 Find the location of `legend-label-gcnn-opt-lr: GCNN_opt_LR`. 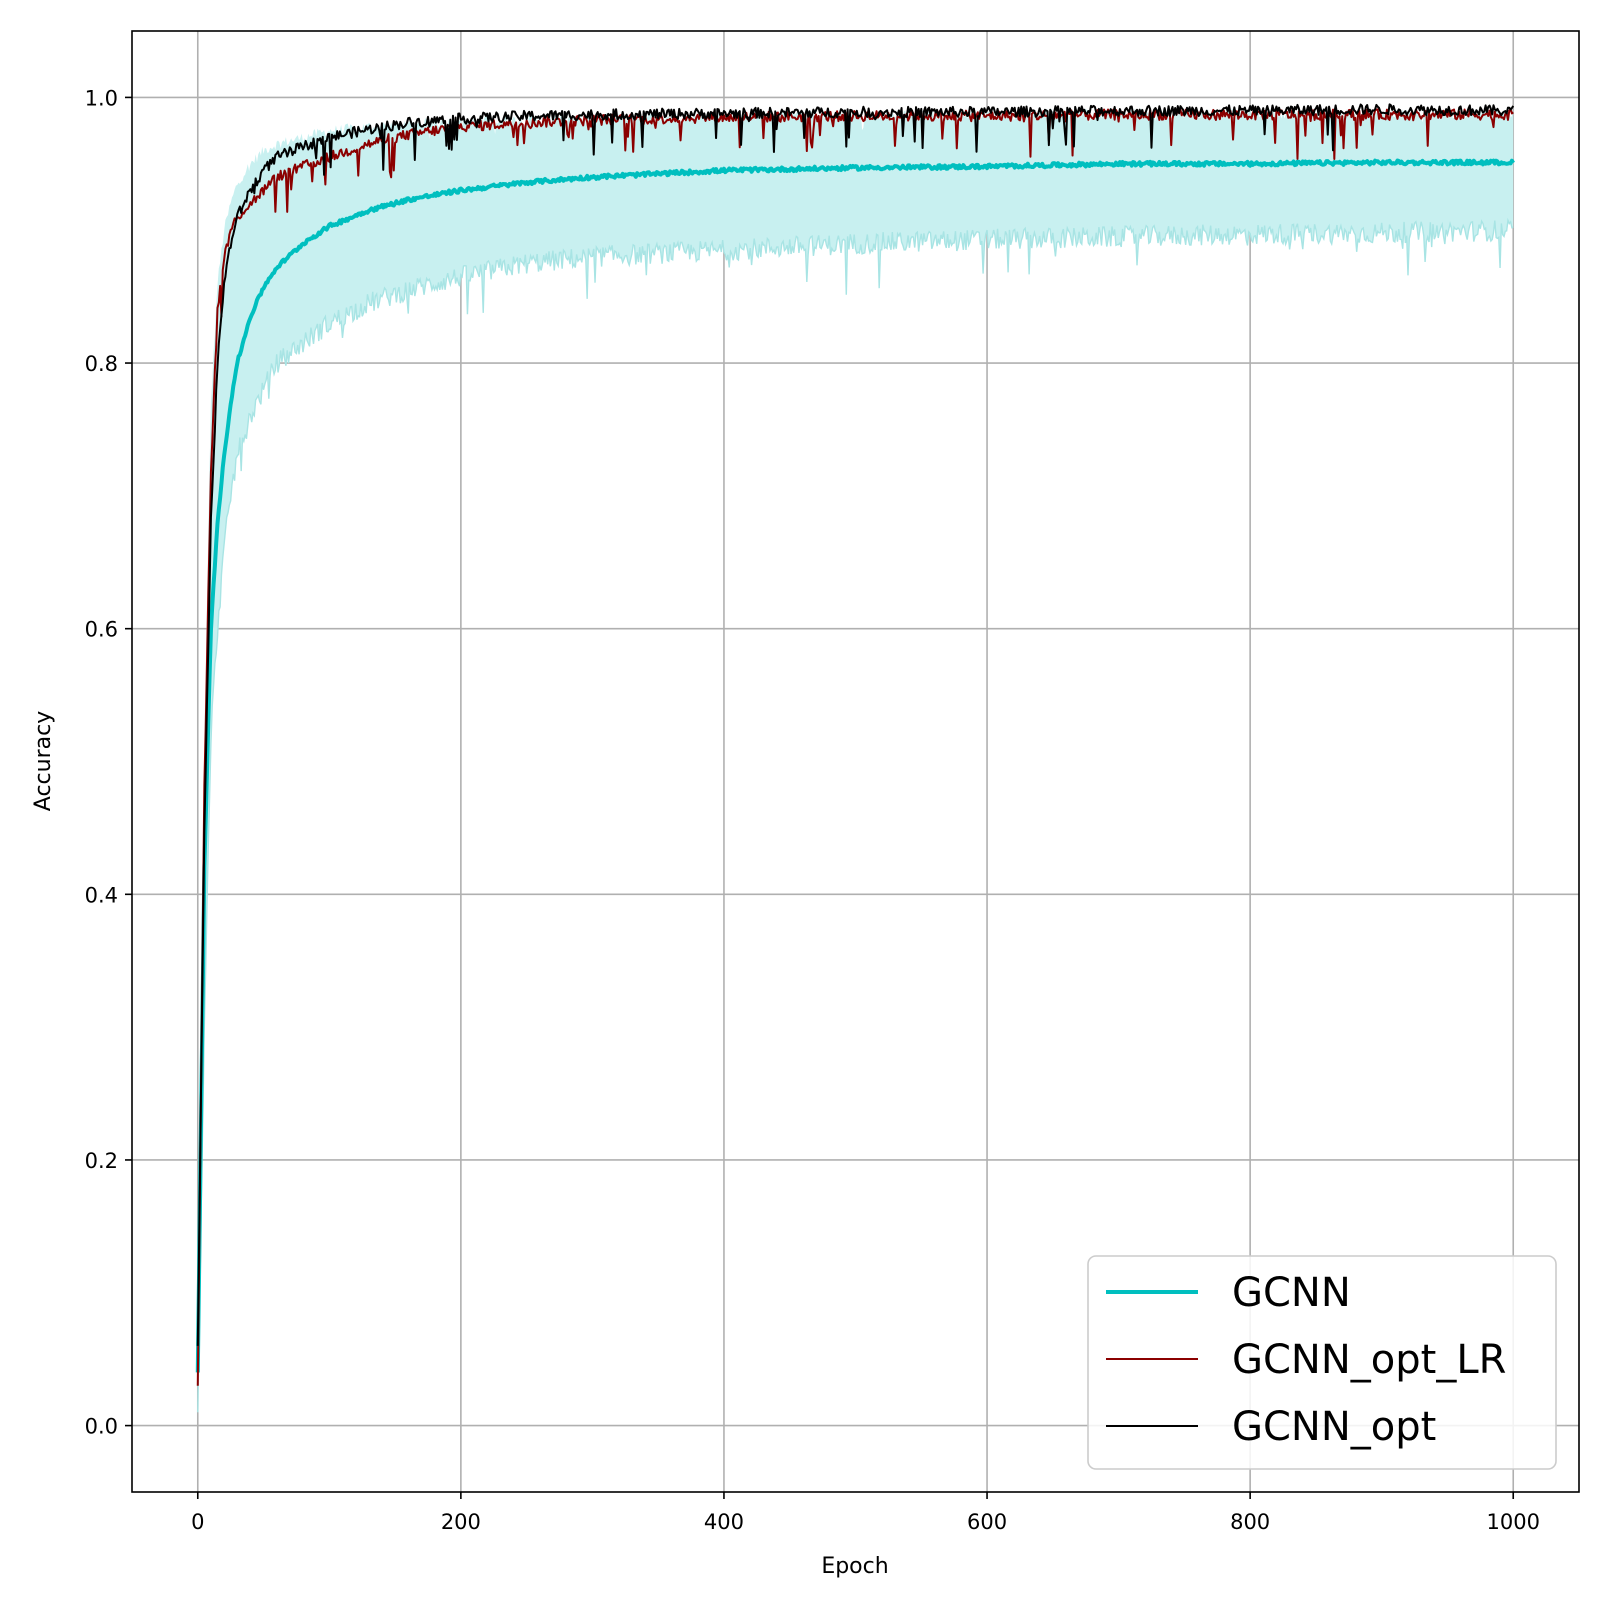

legend-label-gcnn-opt-lr: GCNN_opt_LR is located at coordinates (1369, 1360).